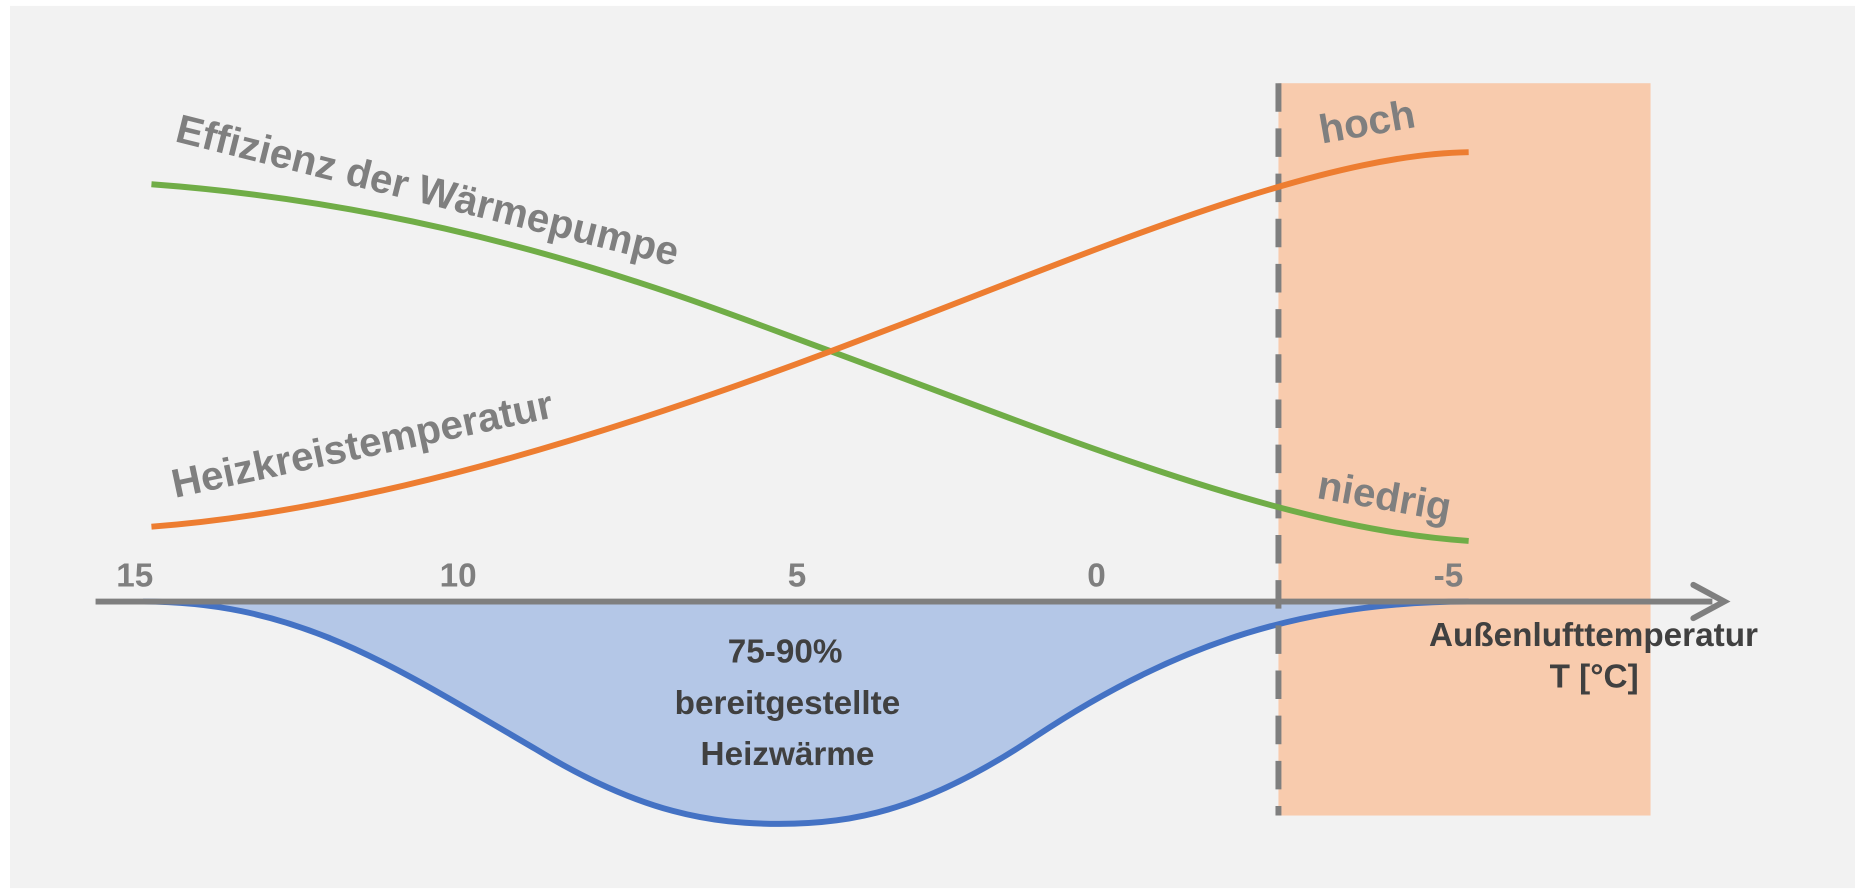 The height and width of the screenshot is (894, 1865). I want to click on tick-labels: 15 10 5 0 -5, so click(789, 576).